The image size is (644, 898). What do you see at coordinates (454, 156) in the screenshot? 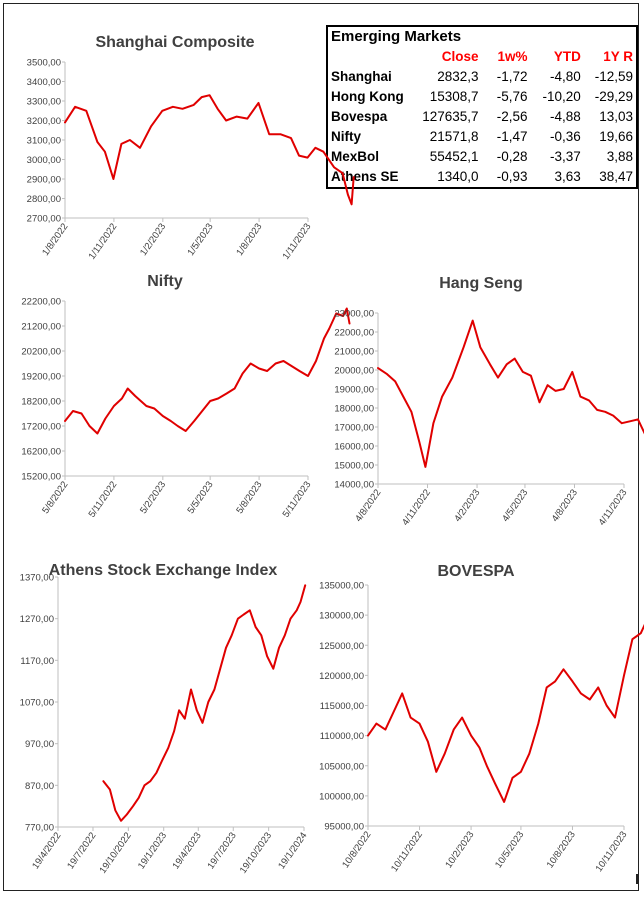
I see `row-close: 55452,1` at bounding box center [454, 156].